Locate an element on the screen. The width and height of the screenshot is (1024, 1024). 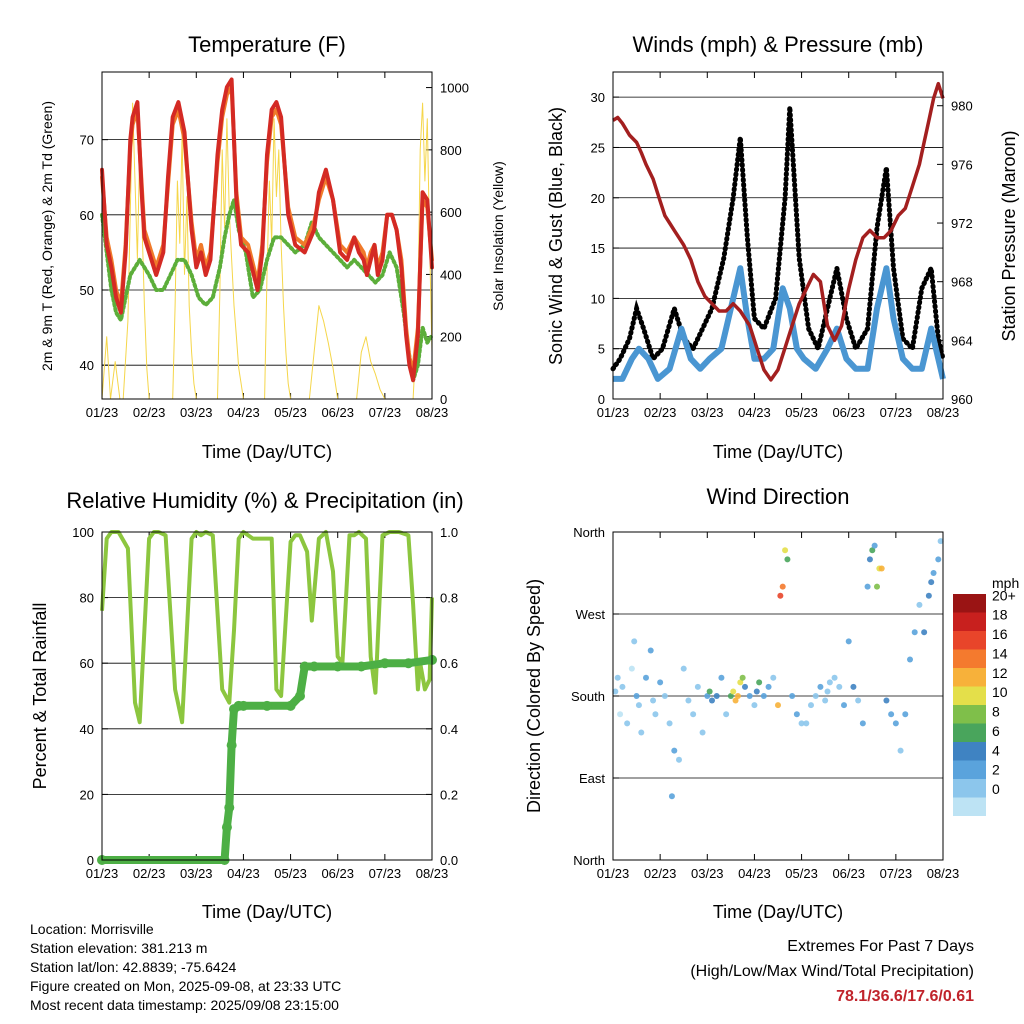
speed-legend-label: 0 is located at coordinates (996, 789).